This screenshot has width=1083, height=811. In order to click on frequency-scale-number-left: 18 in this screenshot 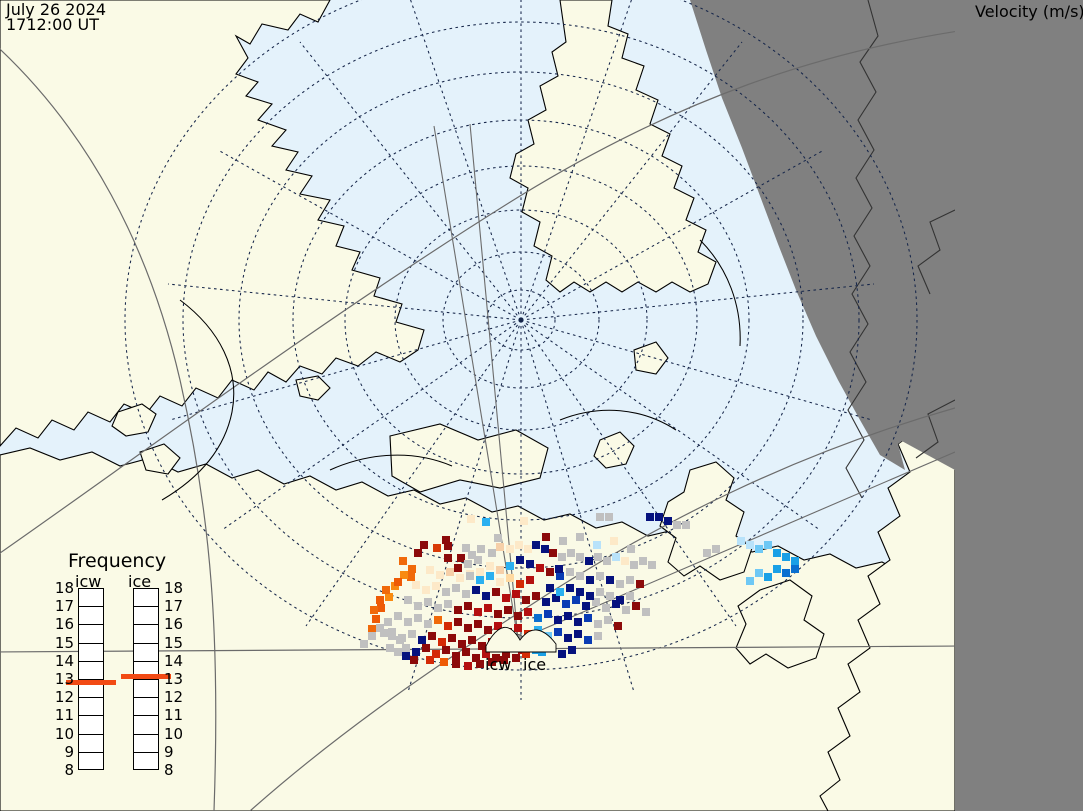, I will do `click(64, 588)`.